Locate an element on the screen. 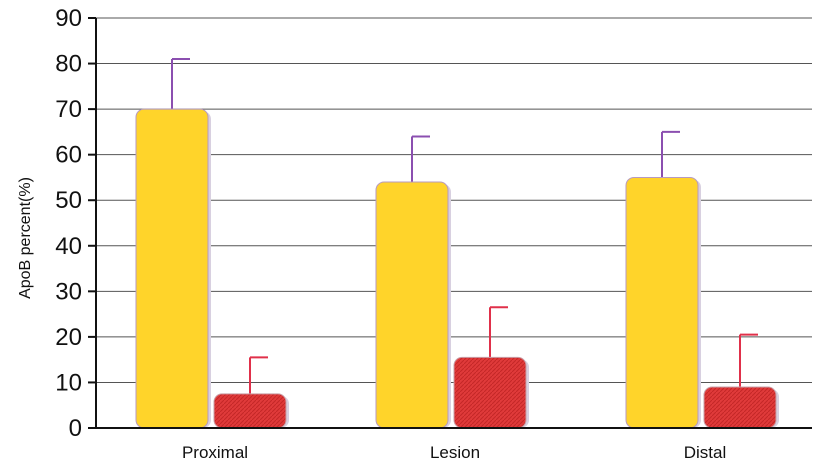 This screenshot has height=466, width=815. x-category-label: Proximal is located at coordinates (215, 452).